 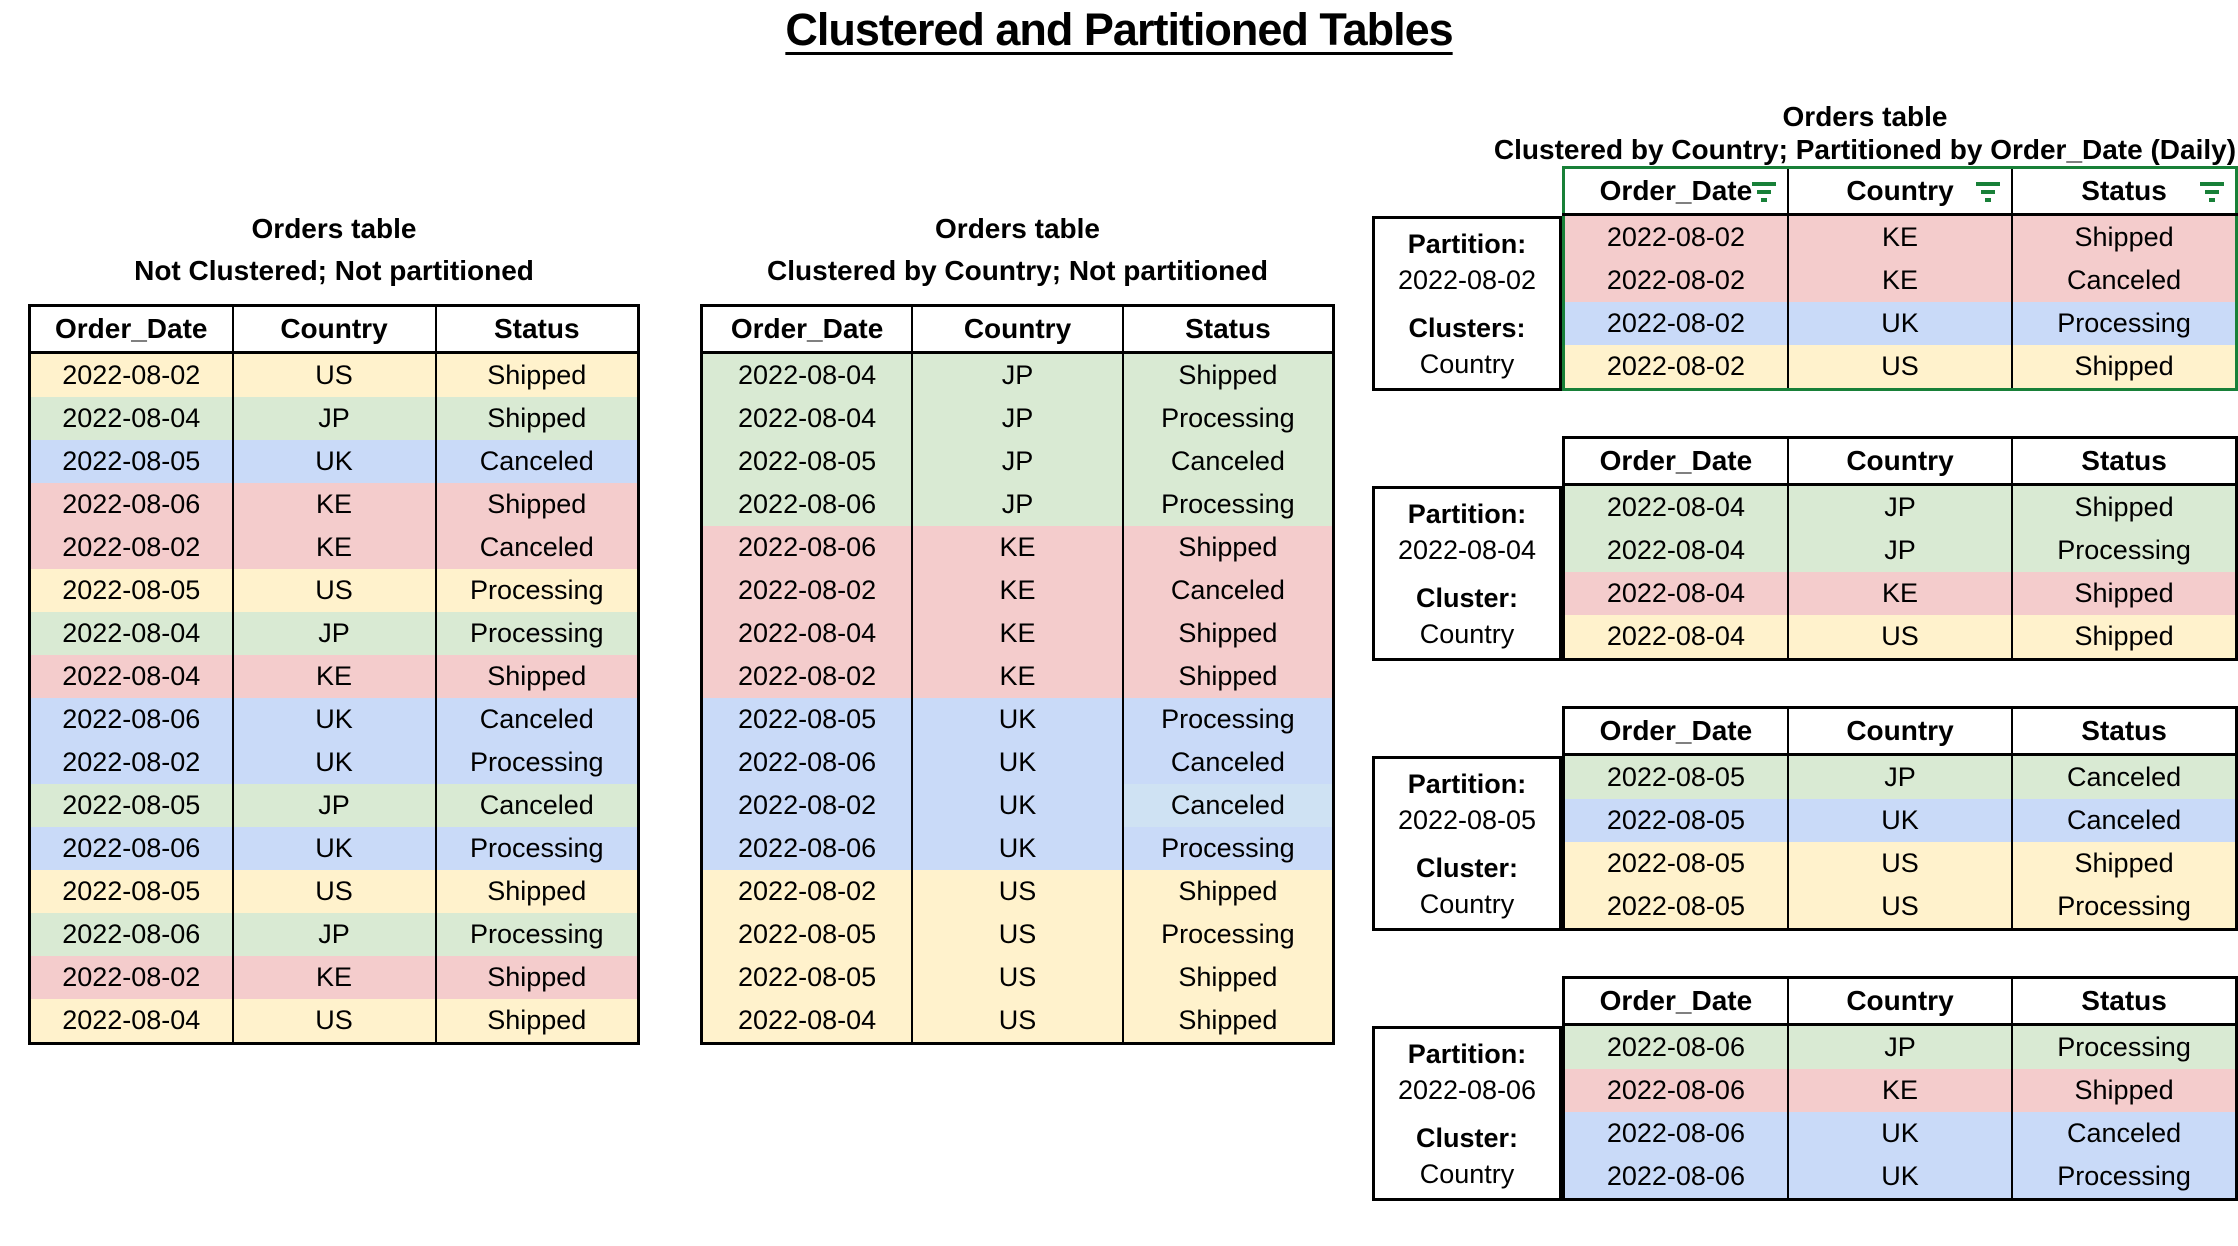 What do you see at coordinates (1900, 863) in the screenshot?
I see `table-row: 2022-08-05 US Shipped` at bounding box center [1900, 863].